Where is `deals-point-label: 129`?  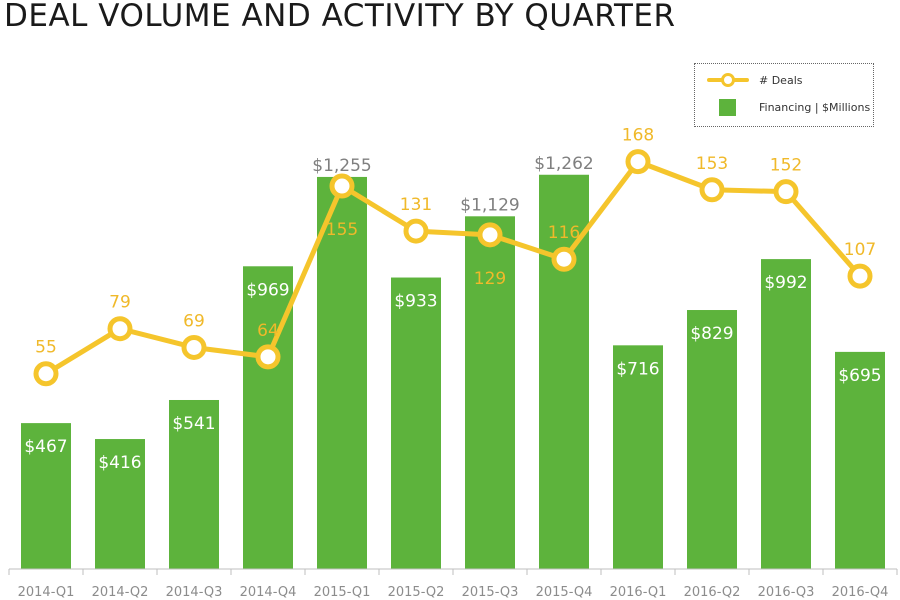 deals-point-label: 129 is located at coordinates (490, 279).